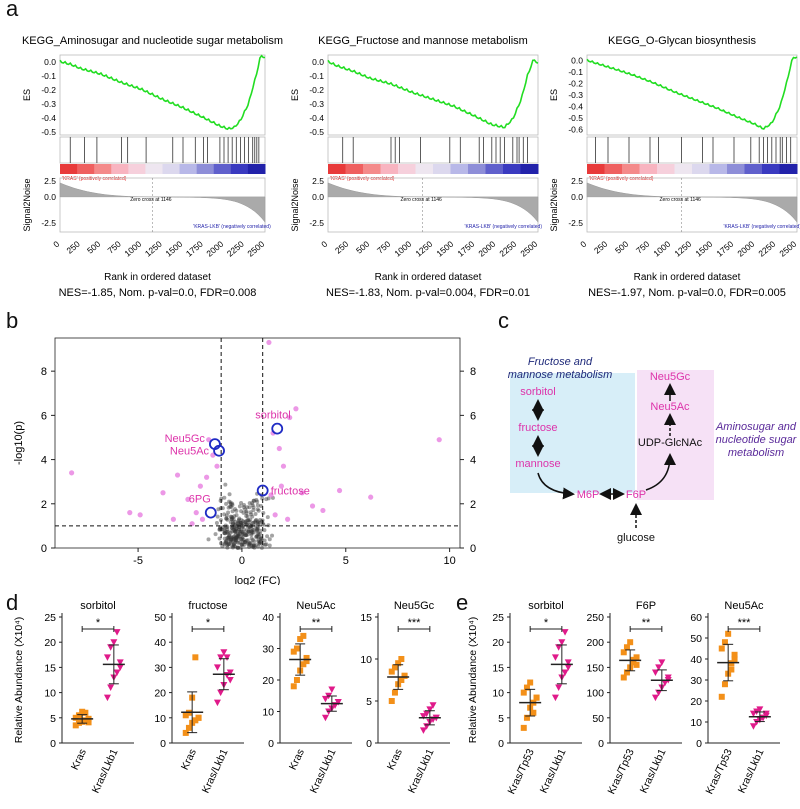 This screenshot has width=800, height=809. I want to click on y-tick-label: 30, so click(696, 681).